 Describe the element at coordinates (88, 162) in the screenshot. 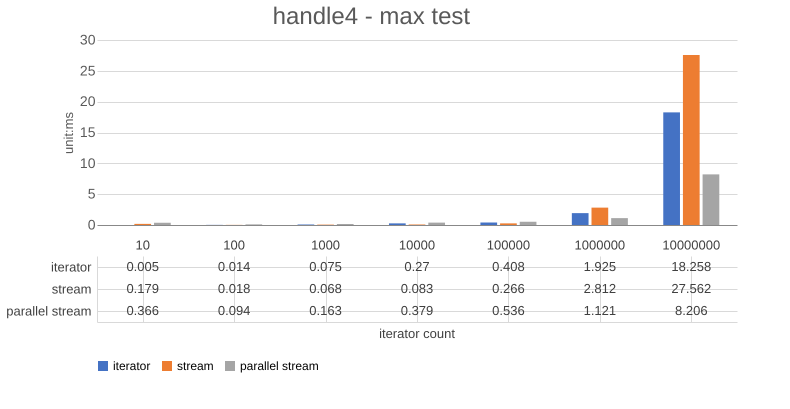

I see `y-tick-label: 10` at that location.